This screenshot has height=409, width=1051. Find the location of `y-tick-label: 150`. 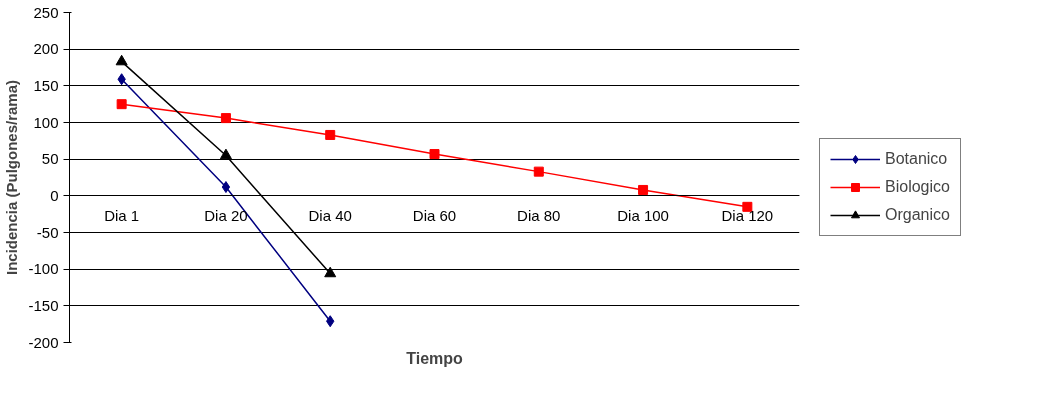

y-tick-label: 150 is located at coordinates (46, 85).